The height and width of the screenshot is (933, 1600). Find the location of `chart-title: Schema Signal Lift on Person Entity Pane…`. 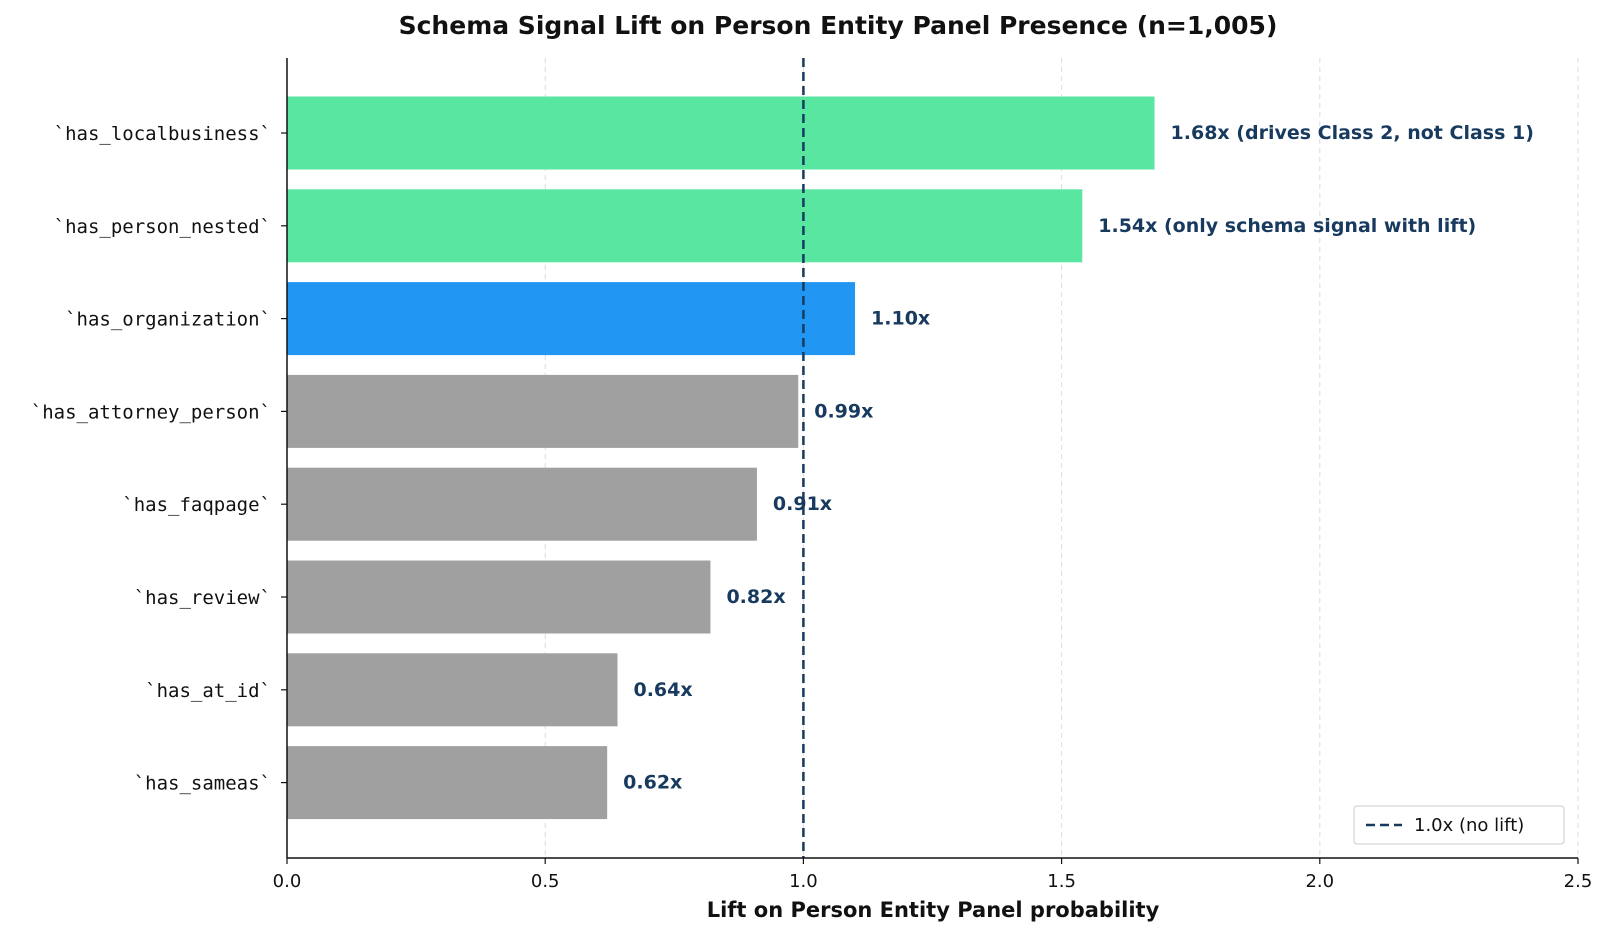

chart-title: Schema Signal Lift on Person Entity Pane… is located at coordinates (838, 25).